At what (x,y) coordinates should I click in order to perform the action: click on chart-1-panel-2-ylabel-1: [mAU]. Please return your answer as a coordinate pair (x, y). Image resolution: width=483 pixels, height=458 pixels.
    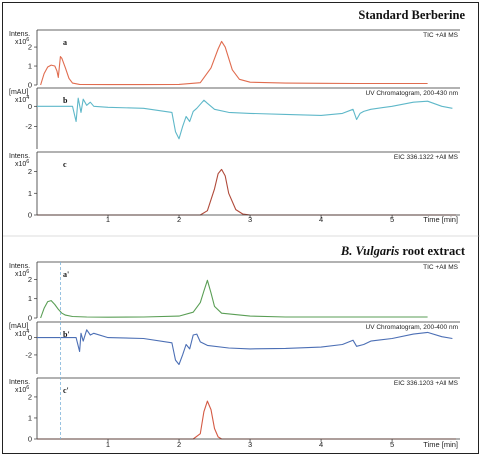
    Looking at the image, I should click on (19, 92).